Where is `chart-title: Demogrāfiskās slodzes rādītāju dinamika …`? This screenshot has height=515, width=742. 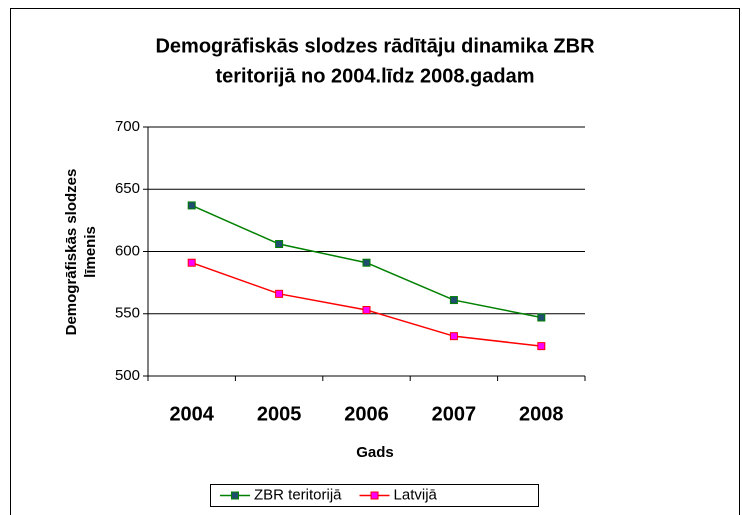 chart-title: Demogrāfiskās slodzes rādītāju dinamika … is located at coordinates (375, 46).